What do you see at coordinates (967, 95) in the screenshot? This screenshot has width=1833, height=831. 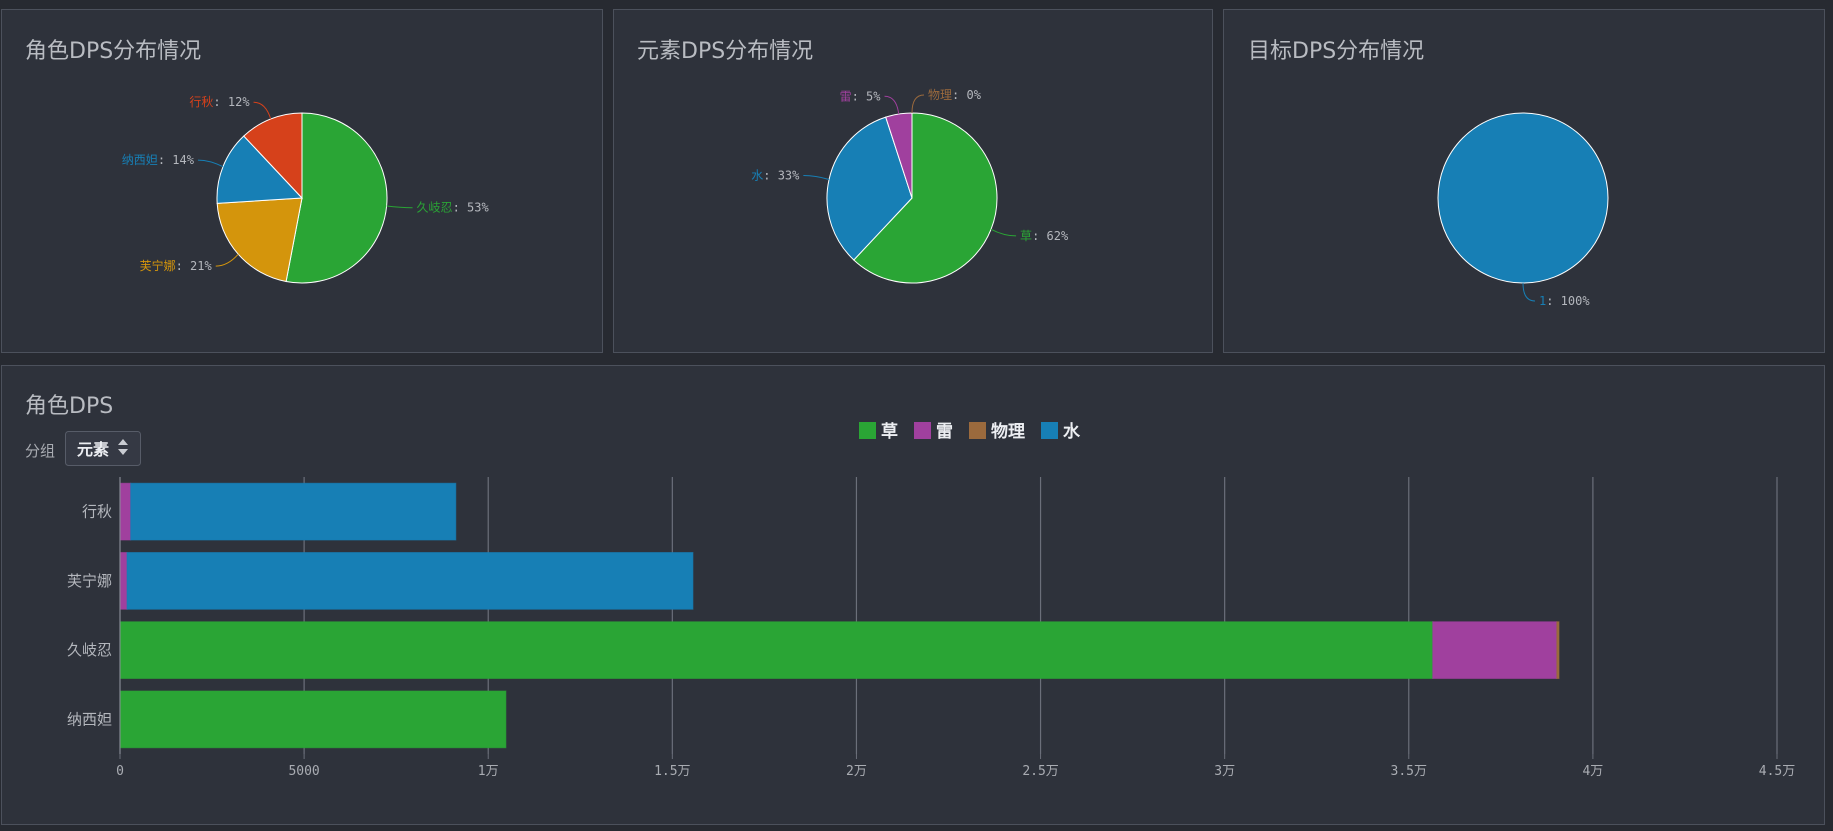 I see `pie-label-value: : 0%` at bounding box center [967, 95].